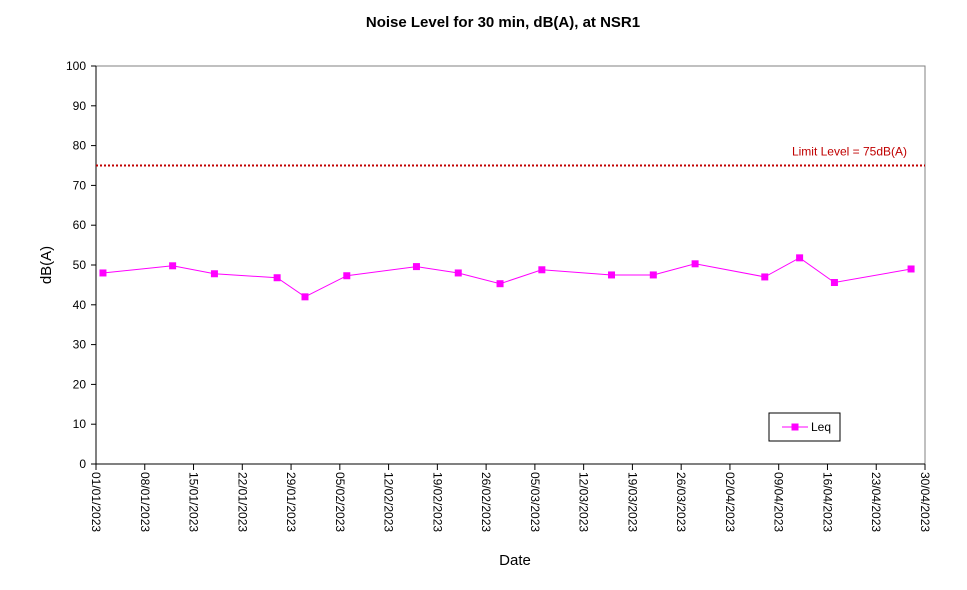  Describe the element at coordinates (242, 502) in the screenshot. I see `x-tick-label: 22/01/2023` at that location.